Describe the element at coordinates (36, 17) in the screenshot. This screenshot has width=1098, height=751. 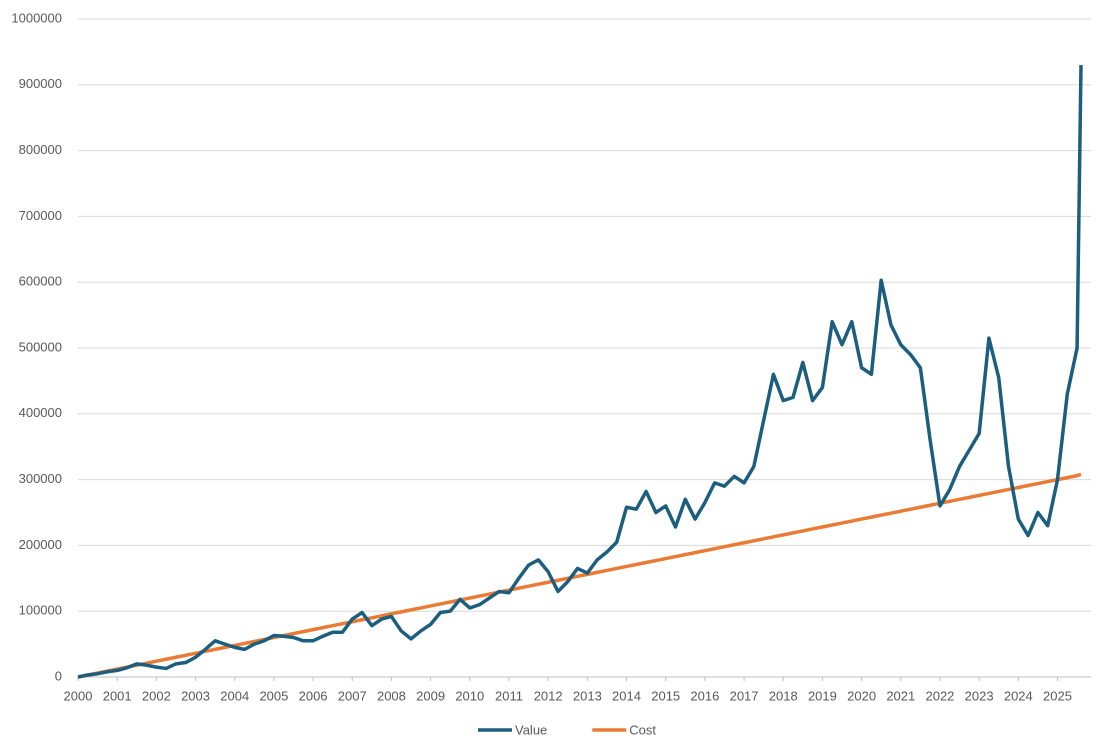
I see `y-tick-label: 1000000` at that location.